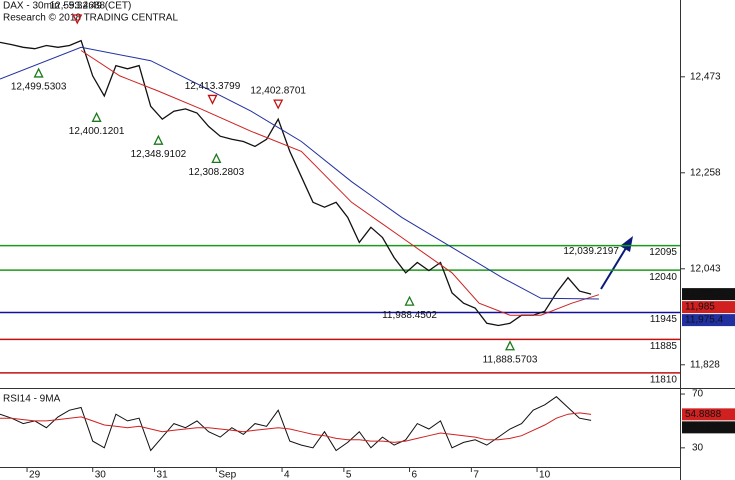 Image resolution: width=735 pixels, height=480 pixels. I want to click on trend-arrow, so click(616, 263).